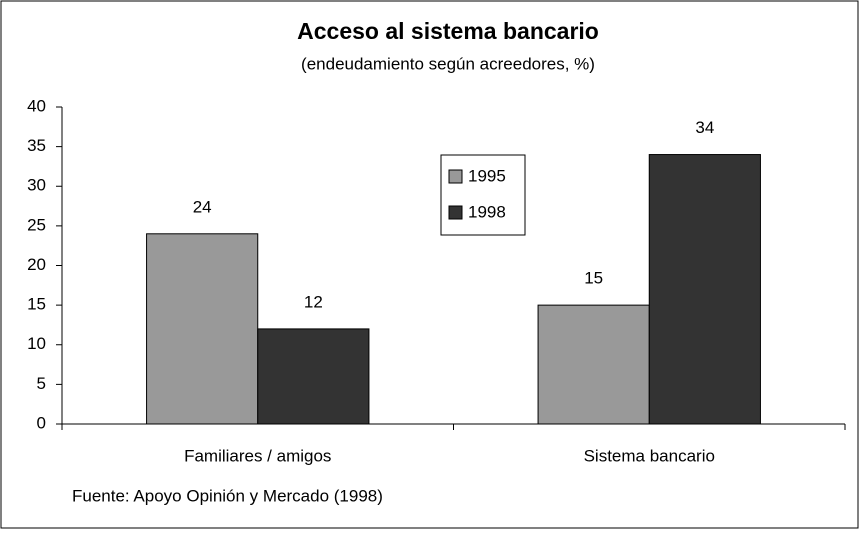 The image size is (859, 534). Describe the element at coordinates (202, 206) in the screenshot. I see `data-label: 24` at that location.